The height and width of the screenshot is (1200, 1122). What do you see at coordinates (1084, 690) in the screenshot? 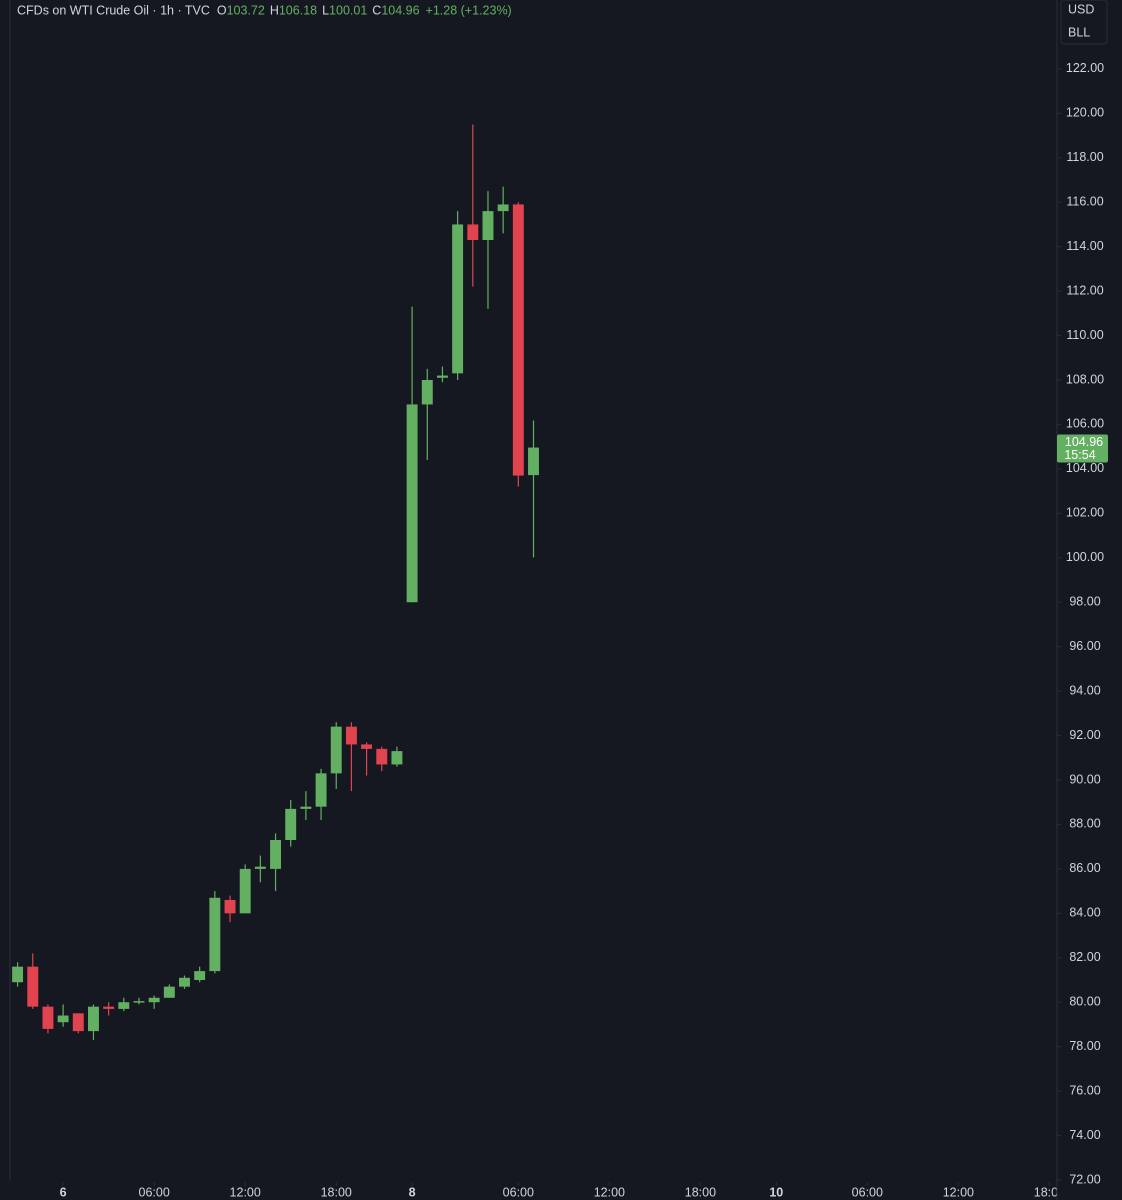
I see `y-tick-label: 94.00` at bounding box center [1084, 690].